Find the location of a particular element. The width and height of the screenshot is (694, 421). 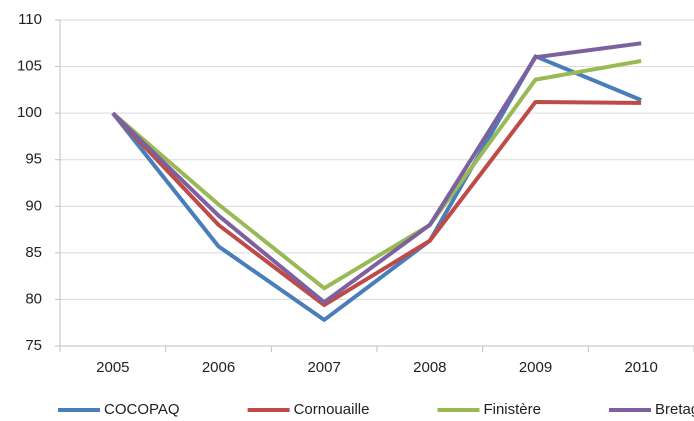

x-tick-label: 2006 is located at coordinates (218, 367).